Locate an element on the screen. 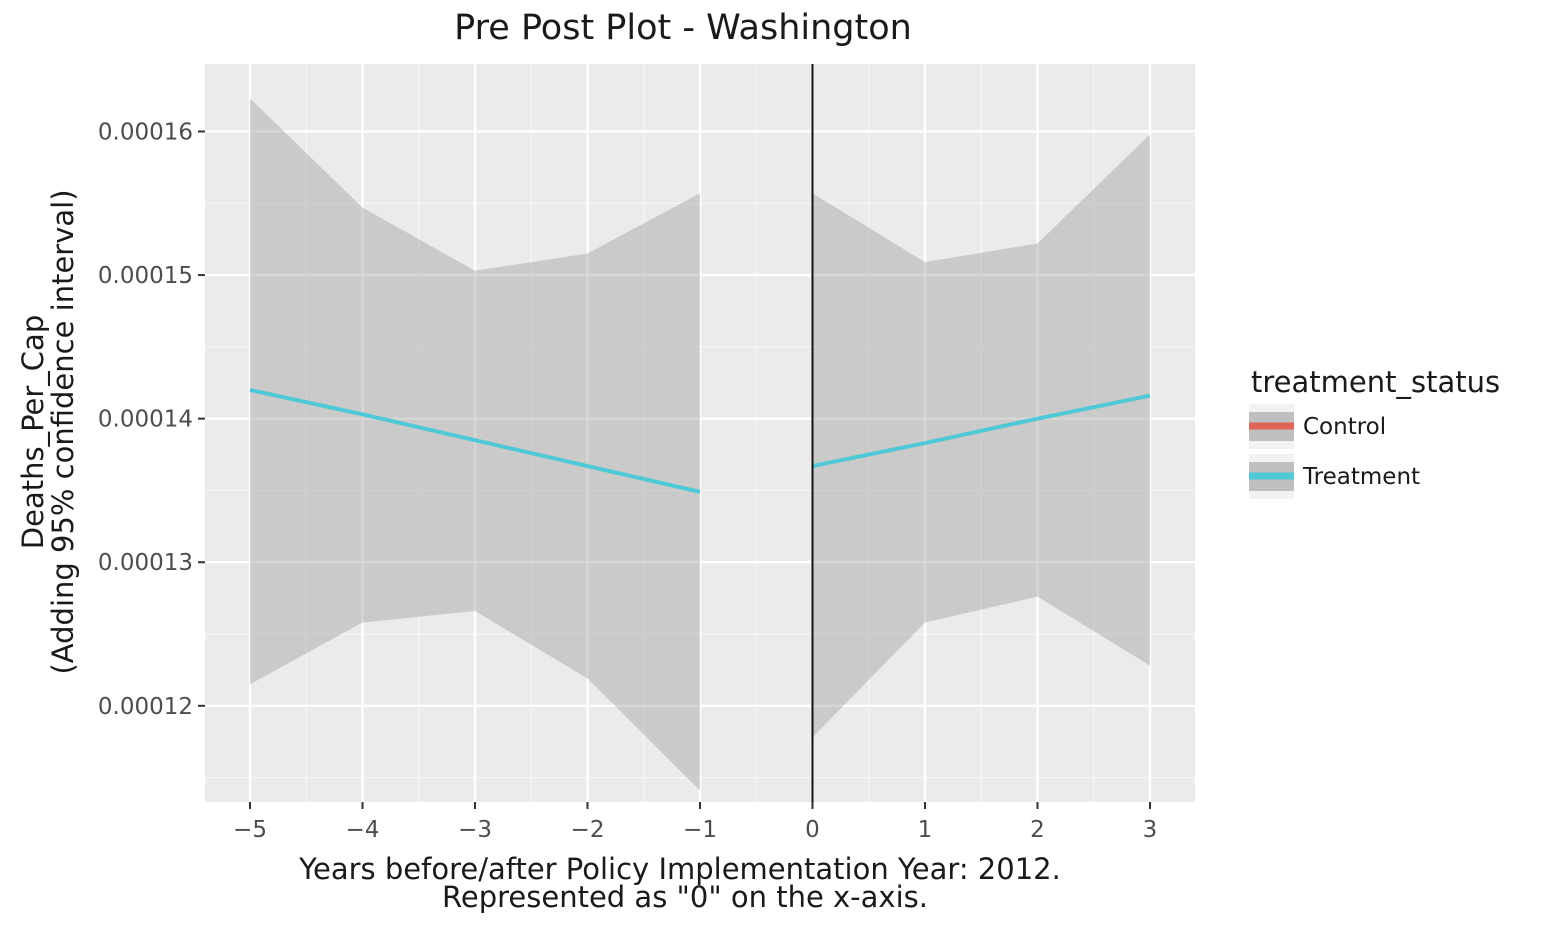  legend-title: treatment_status is located at coordinates (1375, 382).